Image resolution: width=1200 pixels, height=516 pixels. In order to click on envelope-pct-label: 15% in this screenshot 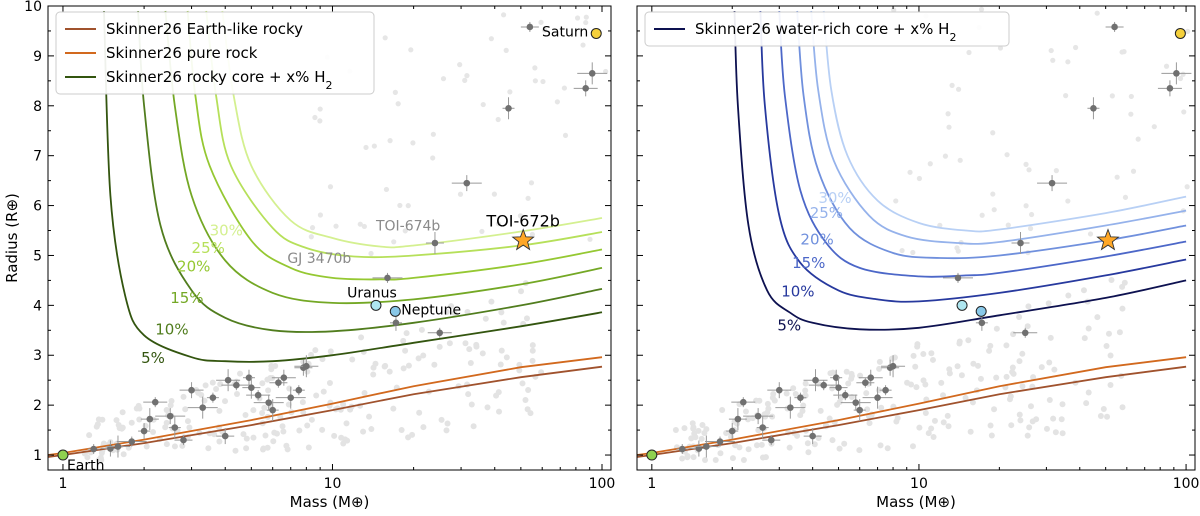, I will do `click(186, 298)`.